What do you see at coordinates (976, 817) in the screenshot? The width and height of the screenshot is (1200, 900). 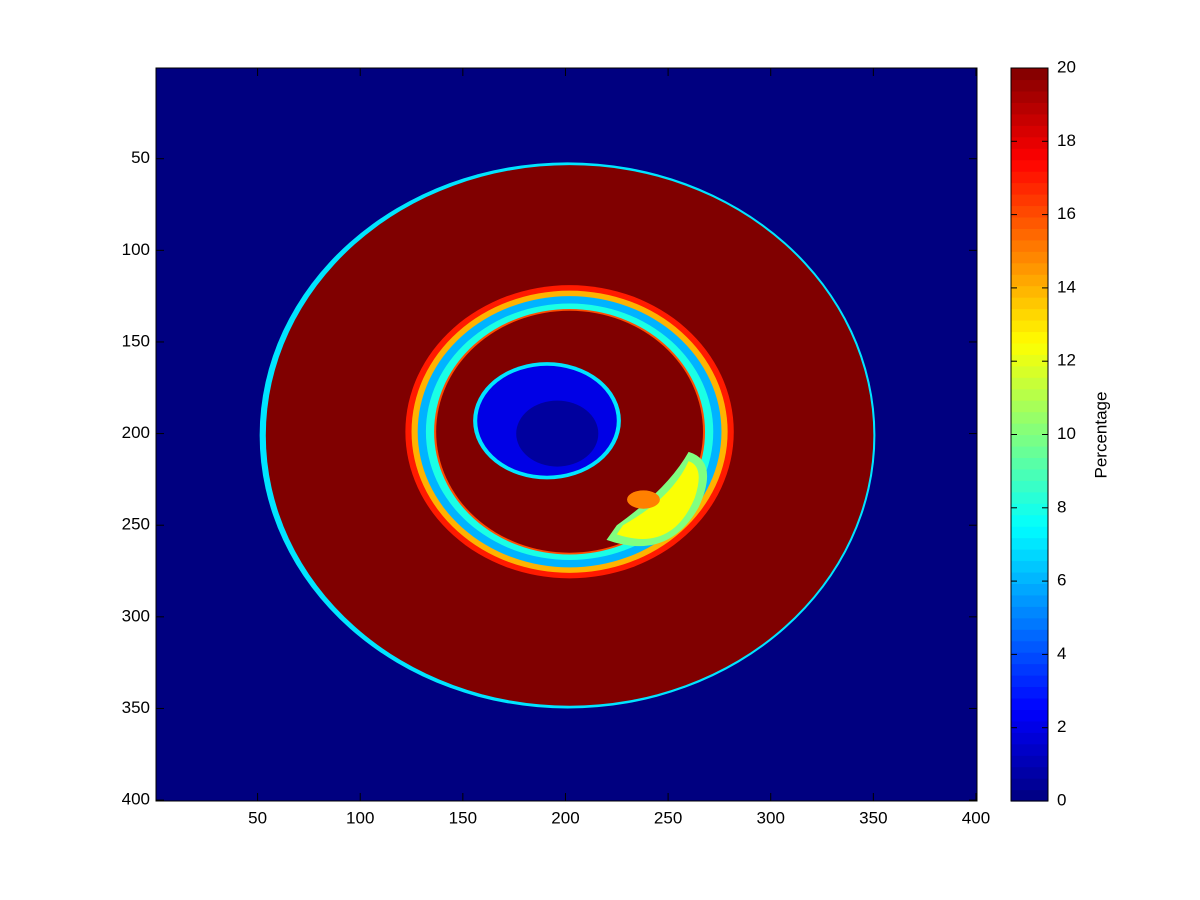 I see `x-tick-label: 400` at bounding box center [976, 817].